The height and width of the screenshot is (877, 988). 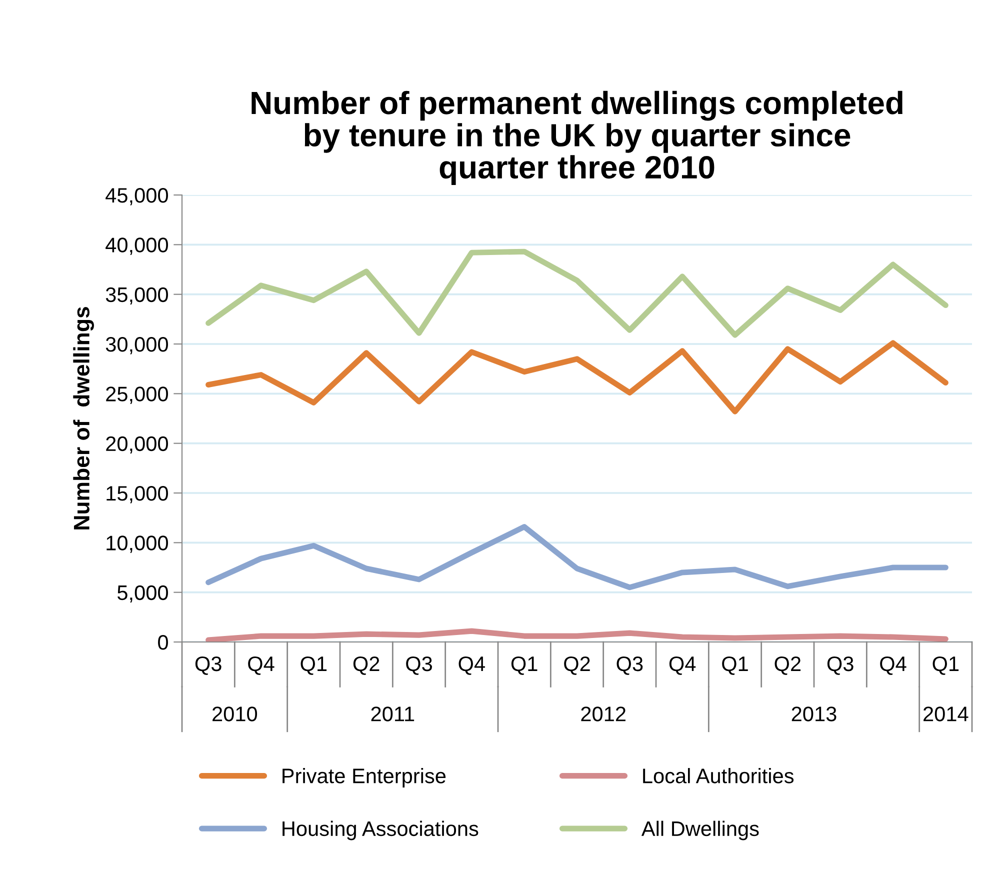 What do you see at coordinates (814, 714) in the screenshot?
I see `text: 2013` at bounding box center [814, 714].